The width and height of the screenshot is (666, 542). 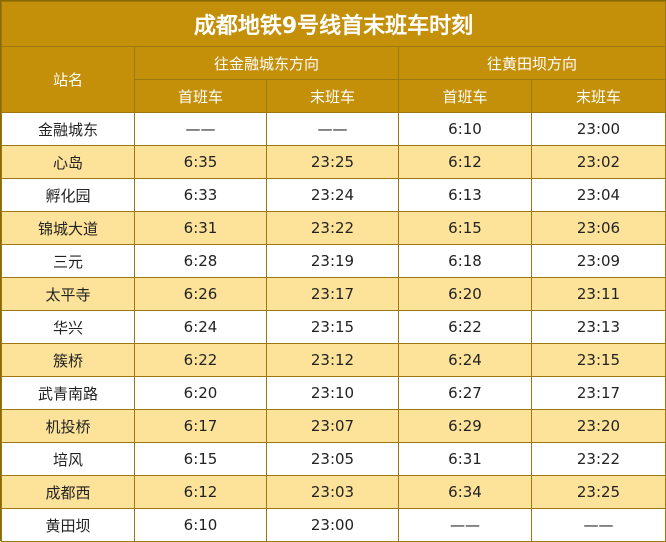 I want to click on station-name-cell: 孵化园, so click(x=68, y=195).